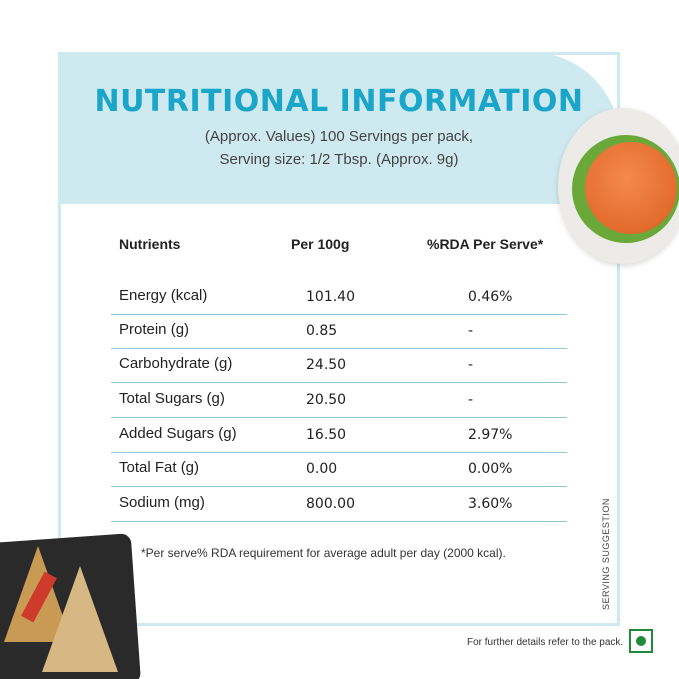 This screenshot has width=679, height=679. Describe the element at coordinates (150, 244) in the screenshot. I see `column-header-nutrients: Nutrients` at that location.